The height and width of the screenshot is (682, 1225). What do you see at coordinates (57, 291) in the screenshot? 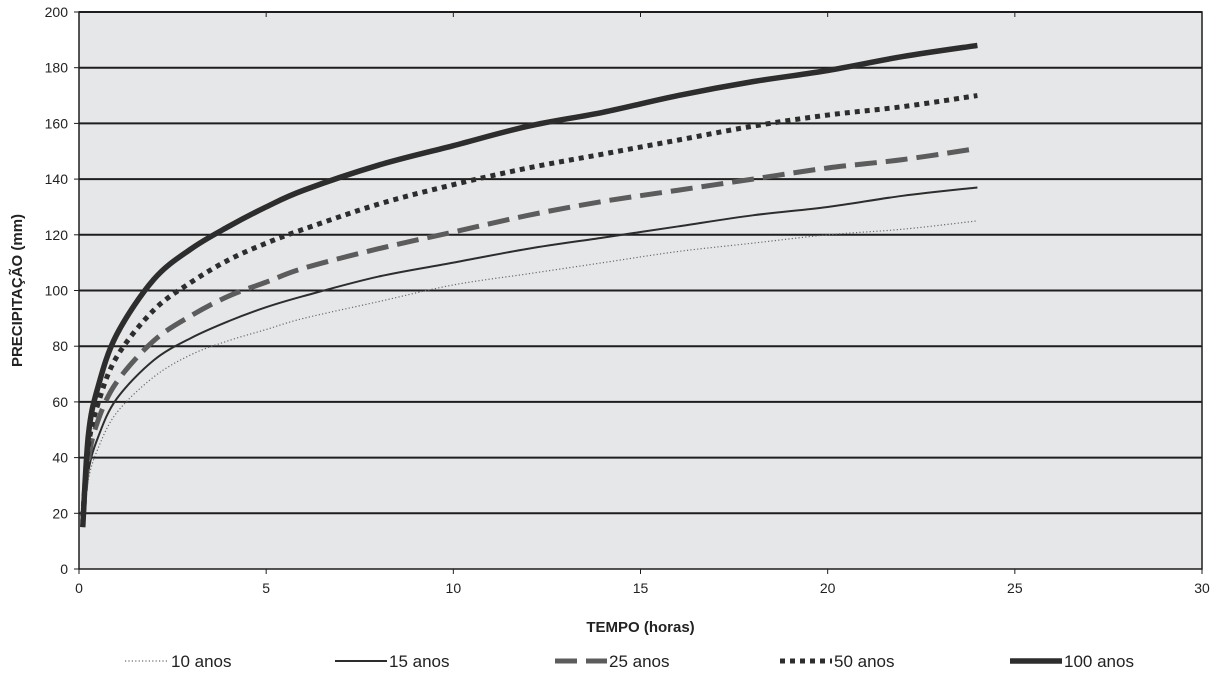
I see `y-tick-label: 100` at bounding box center [57, 291].